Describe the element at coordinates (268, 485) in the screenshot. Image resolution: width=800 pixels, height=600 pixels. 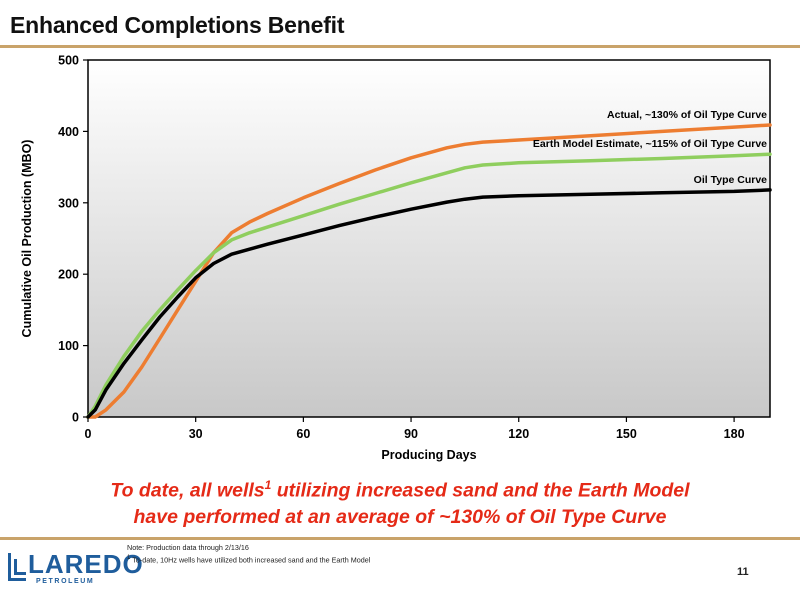
I see `tagline-footnote-marker: 1` at that location.